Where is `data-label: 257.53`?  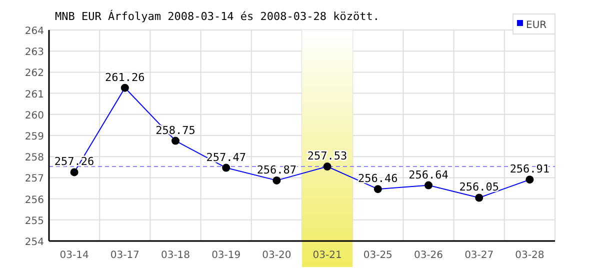
data-label: 257.53 is located at coordinates (327, 156).